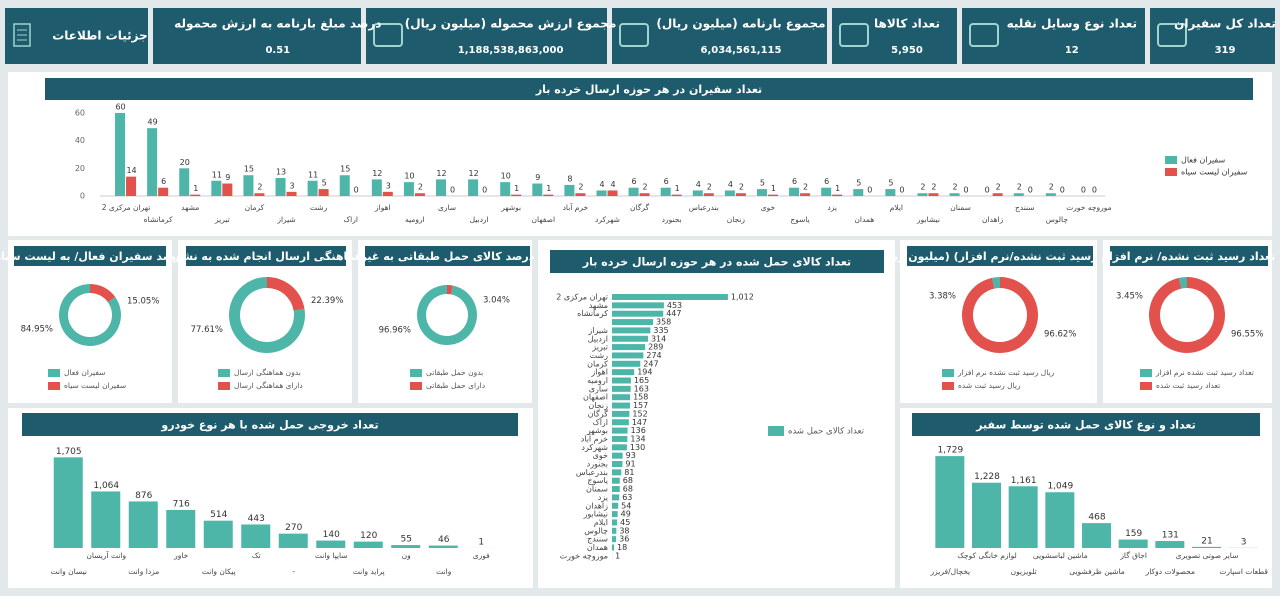 This screenshot has width=1280, height=596. Describe the element at coordinates (698, 184) in the screenshot. I see `data-label: 4` at that location.